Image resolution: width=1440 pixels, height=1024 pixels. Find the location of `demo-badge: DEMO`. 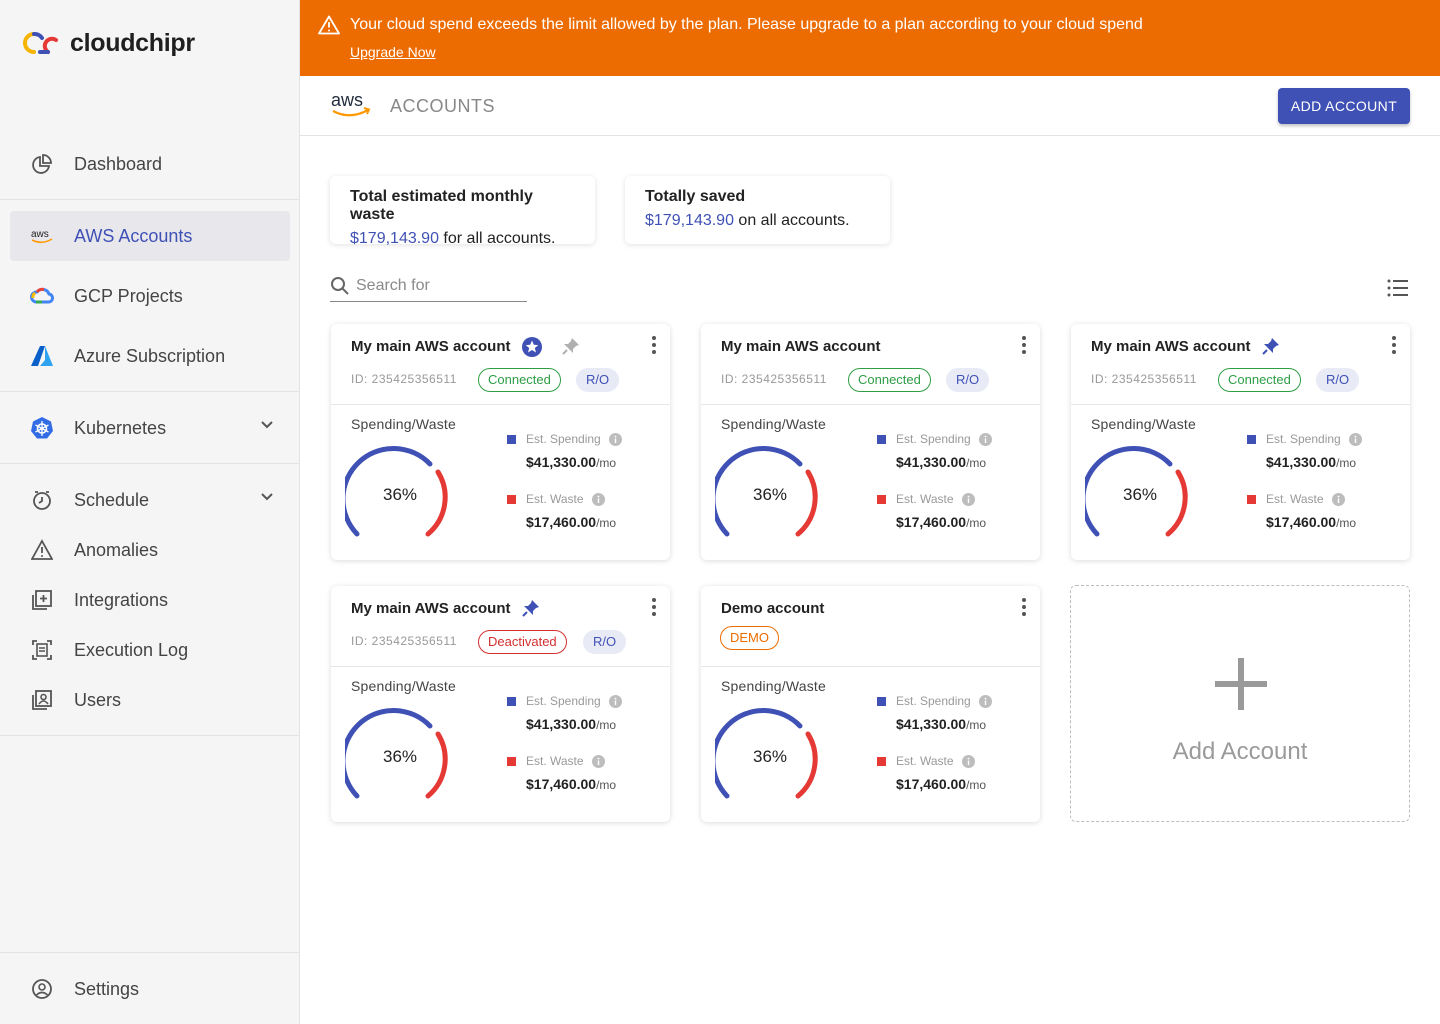

demo-badge: DEMO is located at coordinates (749, 638).